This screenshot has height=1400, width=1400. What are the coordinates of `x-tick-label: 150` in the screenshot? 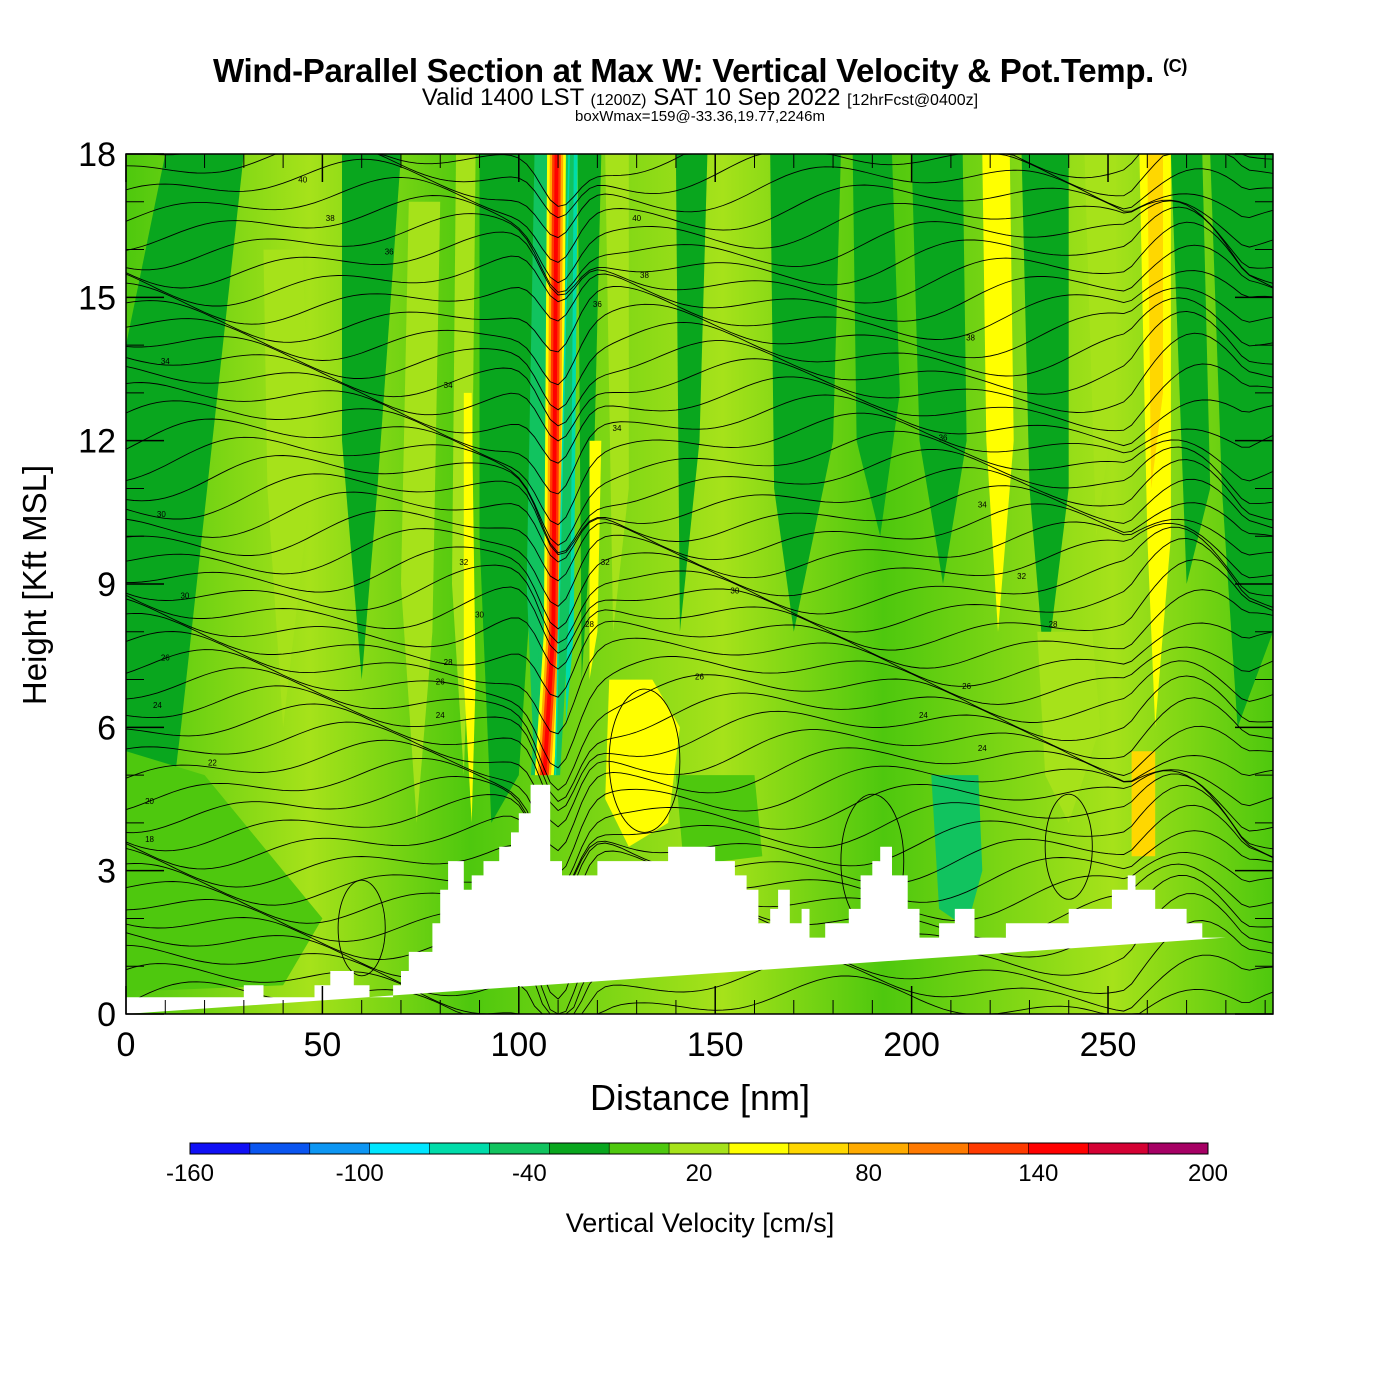 It's located at (715, 1045).